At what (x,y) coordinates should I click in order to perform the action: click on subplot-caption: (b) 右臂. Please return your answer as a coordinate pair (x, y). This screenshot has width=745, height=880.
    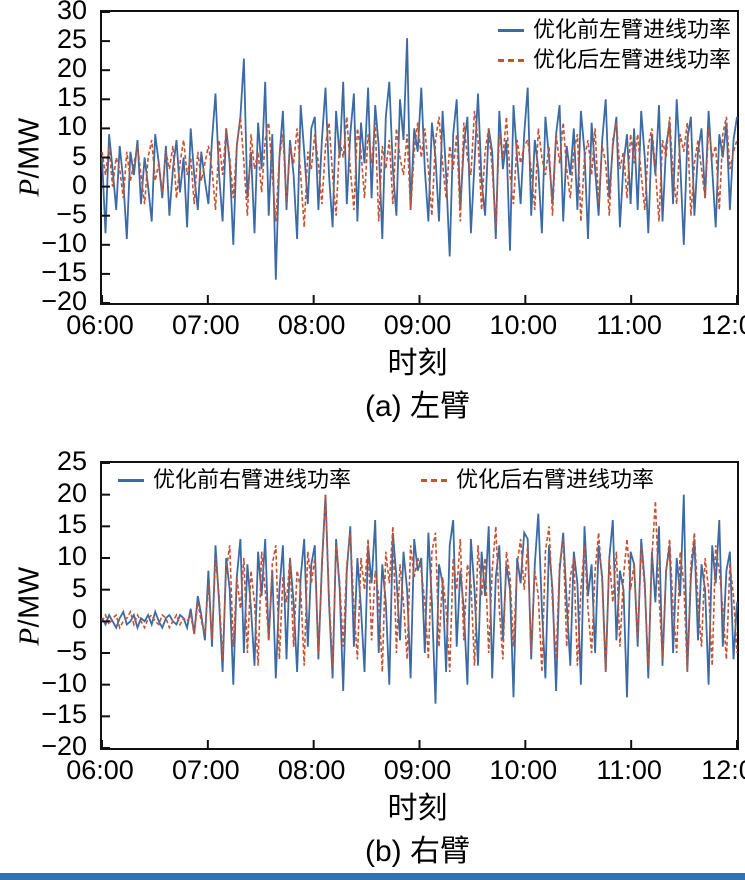
    Looking at the image, I should click on (417, 851).